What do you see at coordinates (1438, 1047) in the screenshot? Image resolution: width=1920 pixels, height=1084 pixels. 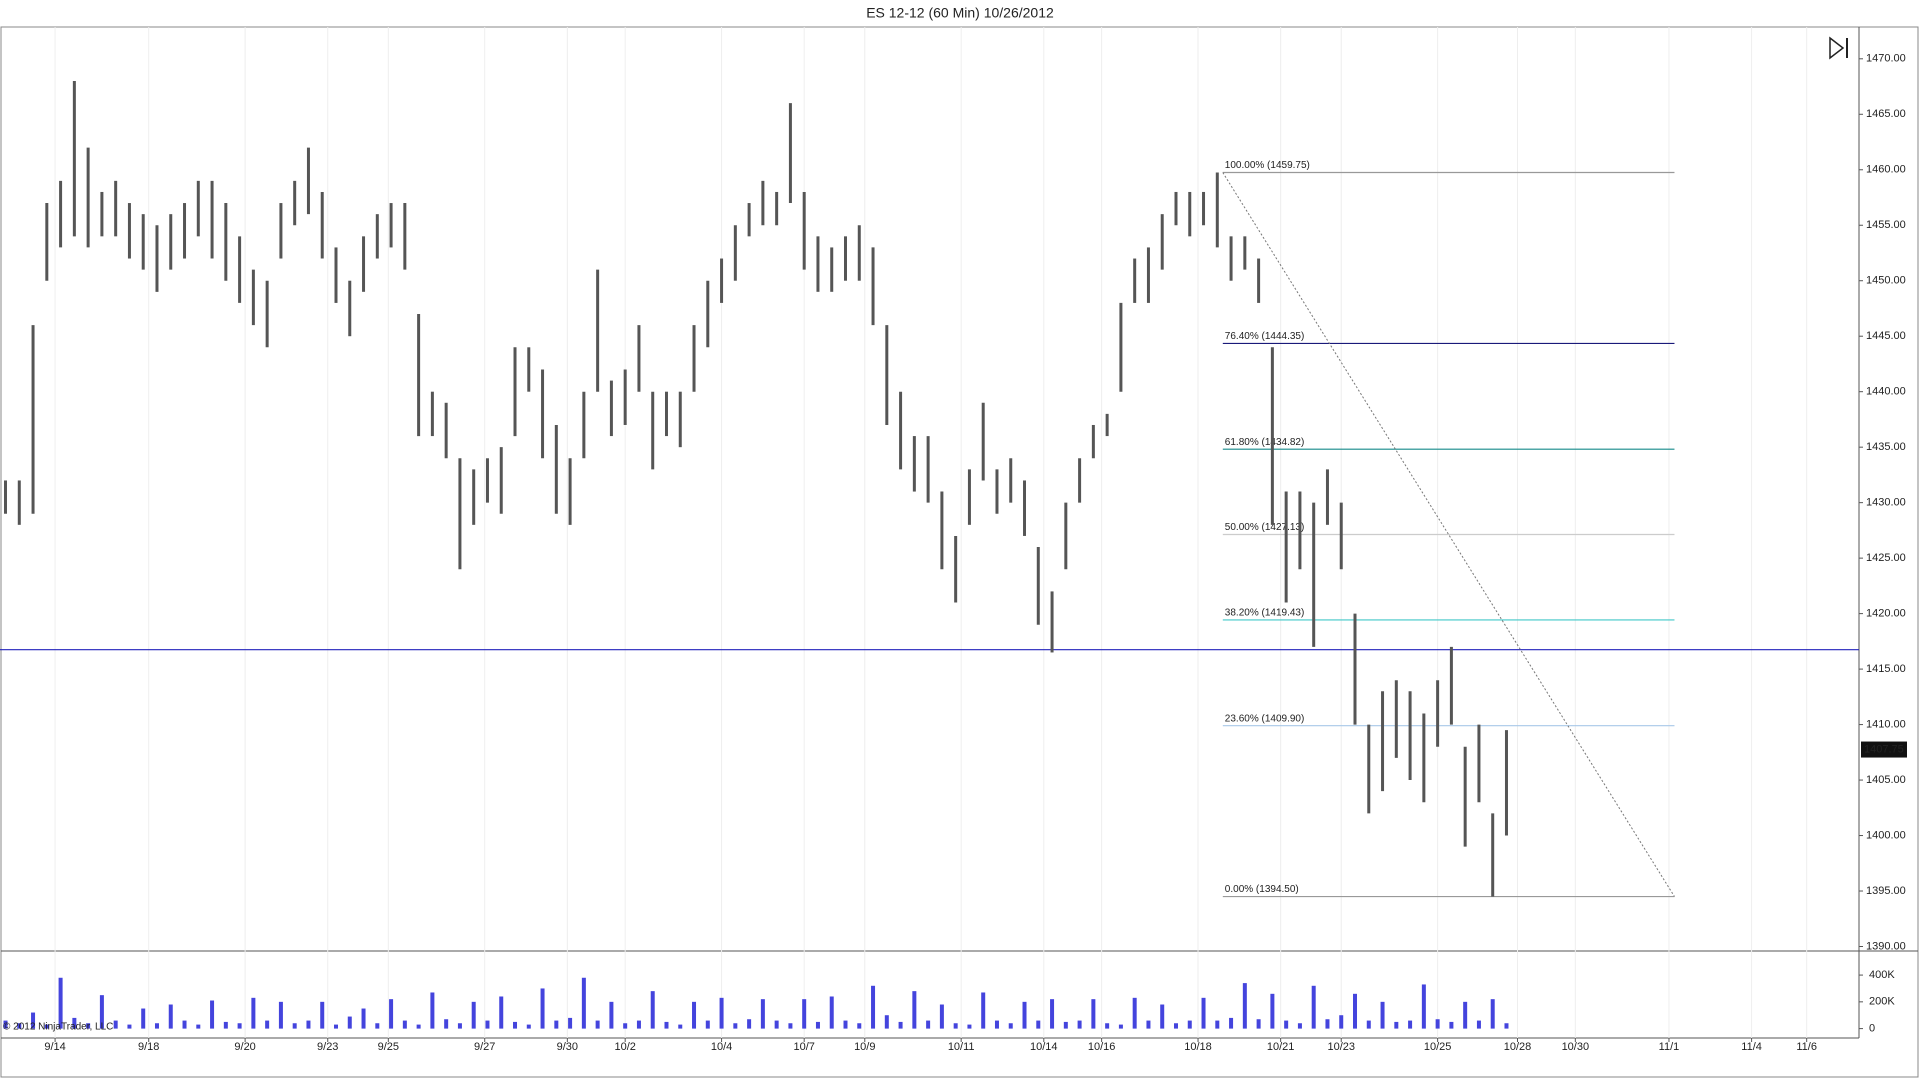 I see `x-tick-label: 10/25` at bounding box center [1438, 1047].